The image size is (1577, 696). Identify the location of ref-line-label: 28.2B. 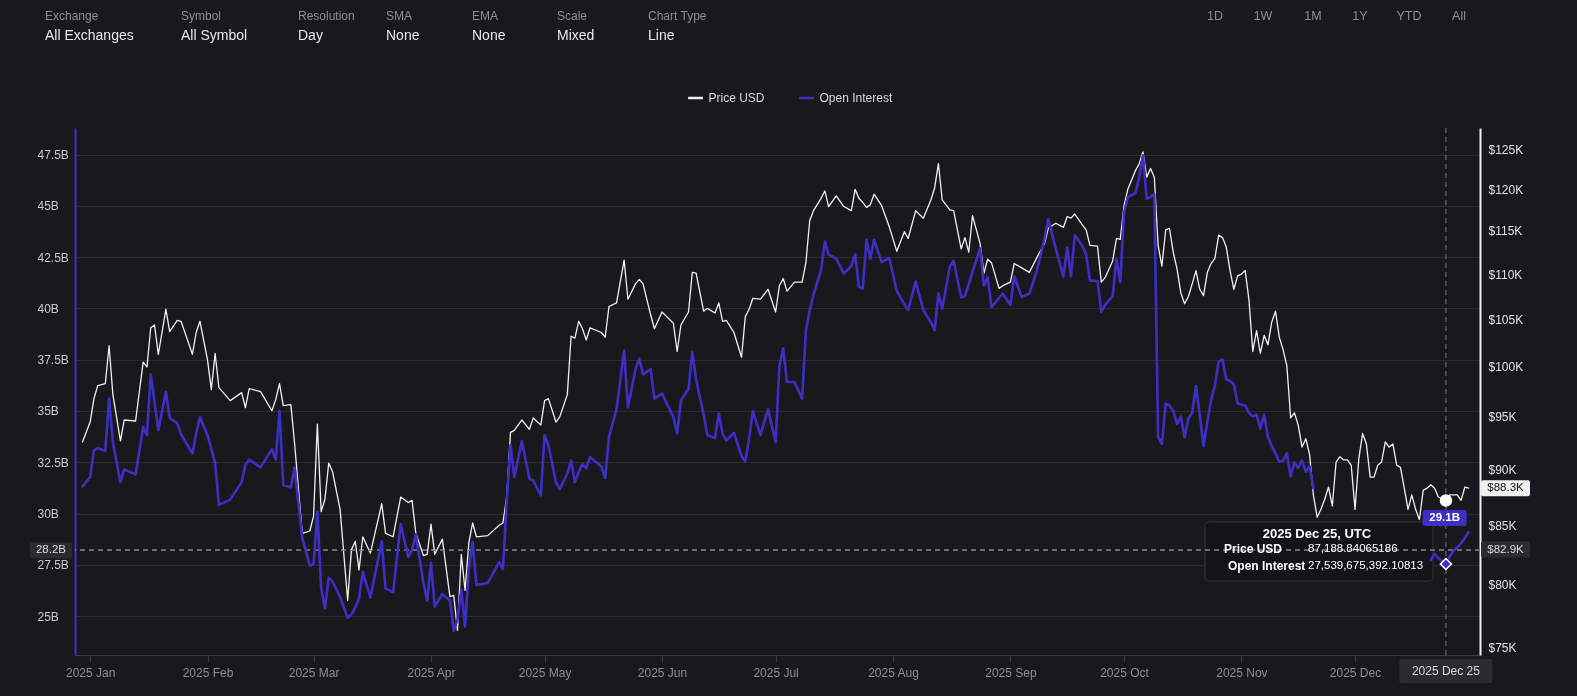
(51, 549).